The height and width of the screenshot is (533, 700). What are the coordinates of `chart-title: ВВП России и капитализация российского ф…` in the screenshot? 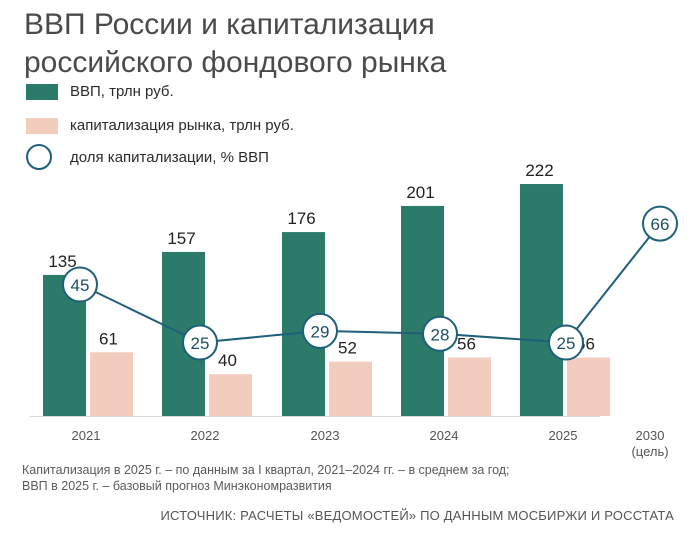 It's located at (235, 44).